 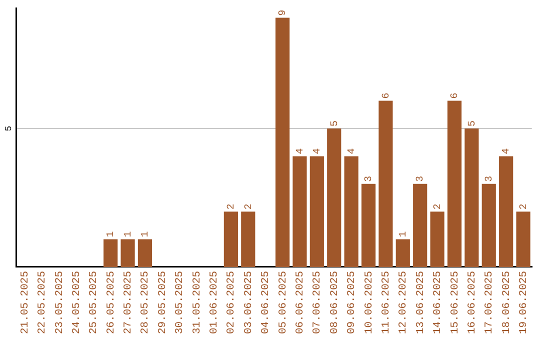 What do you see at coordinates (369, 302) in the screenshot?
I see `x-tick-label: 10.06.2025` at bounding box center [369, 302].